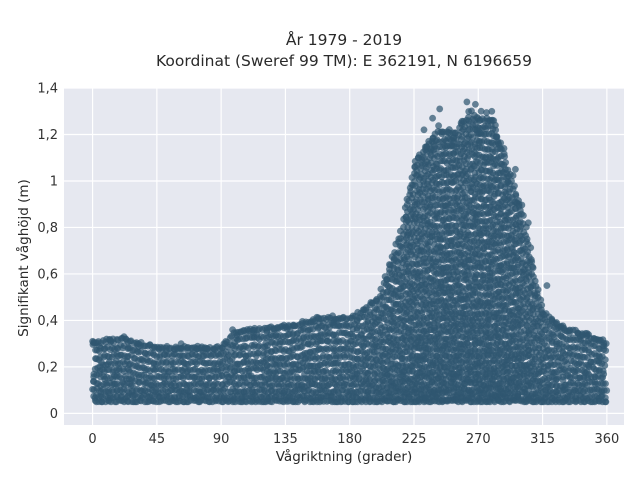 The height and width of the screenshot is (480, 640). Describe the element at coordinates (47, 135) in the screenshot. I see `y-tick-label: 1,2` at that location.